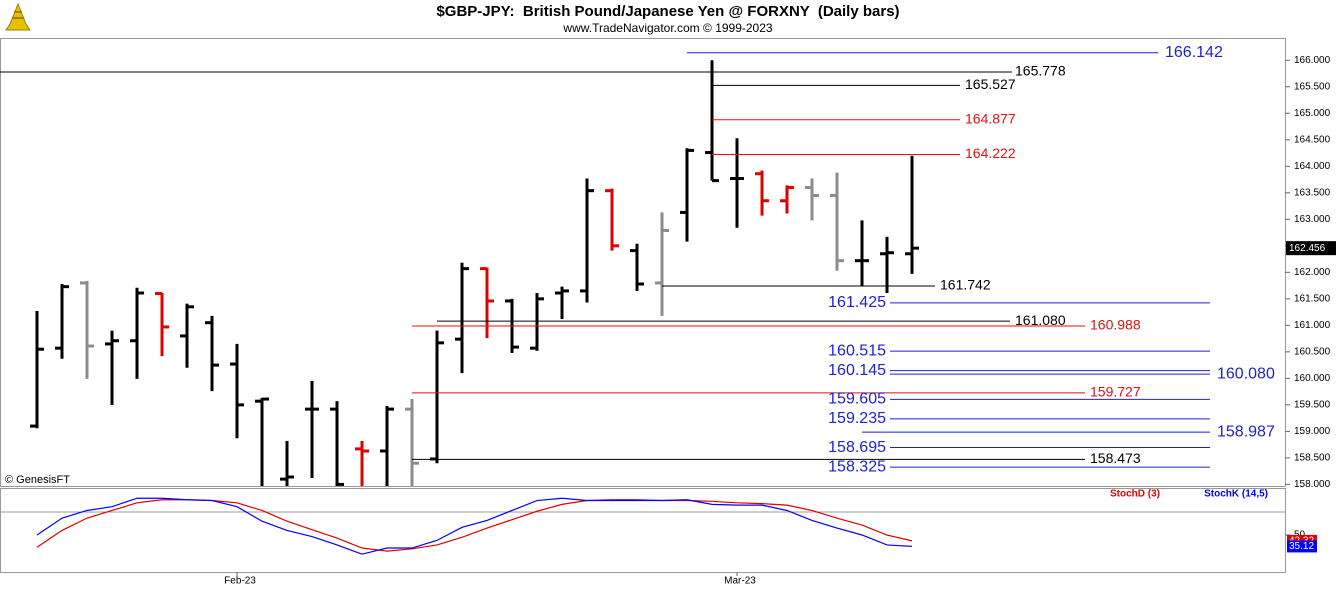 The height and width of the screenshot is (591, 1336). What do you see at coordinates (965, 285) in the screenshot?
I see `level-label: 161.742` at bounding box center [965, 285].